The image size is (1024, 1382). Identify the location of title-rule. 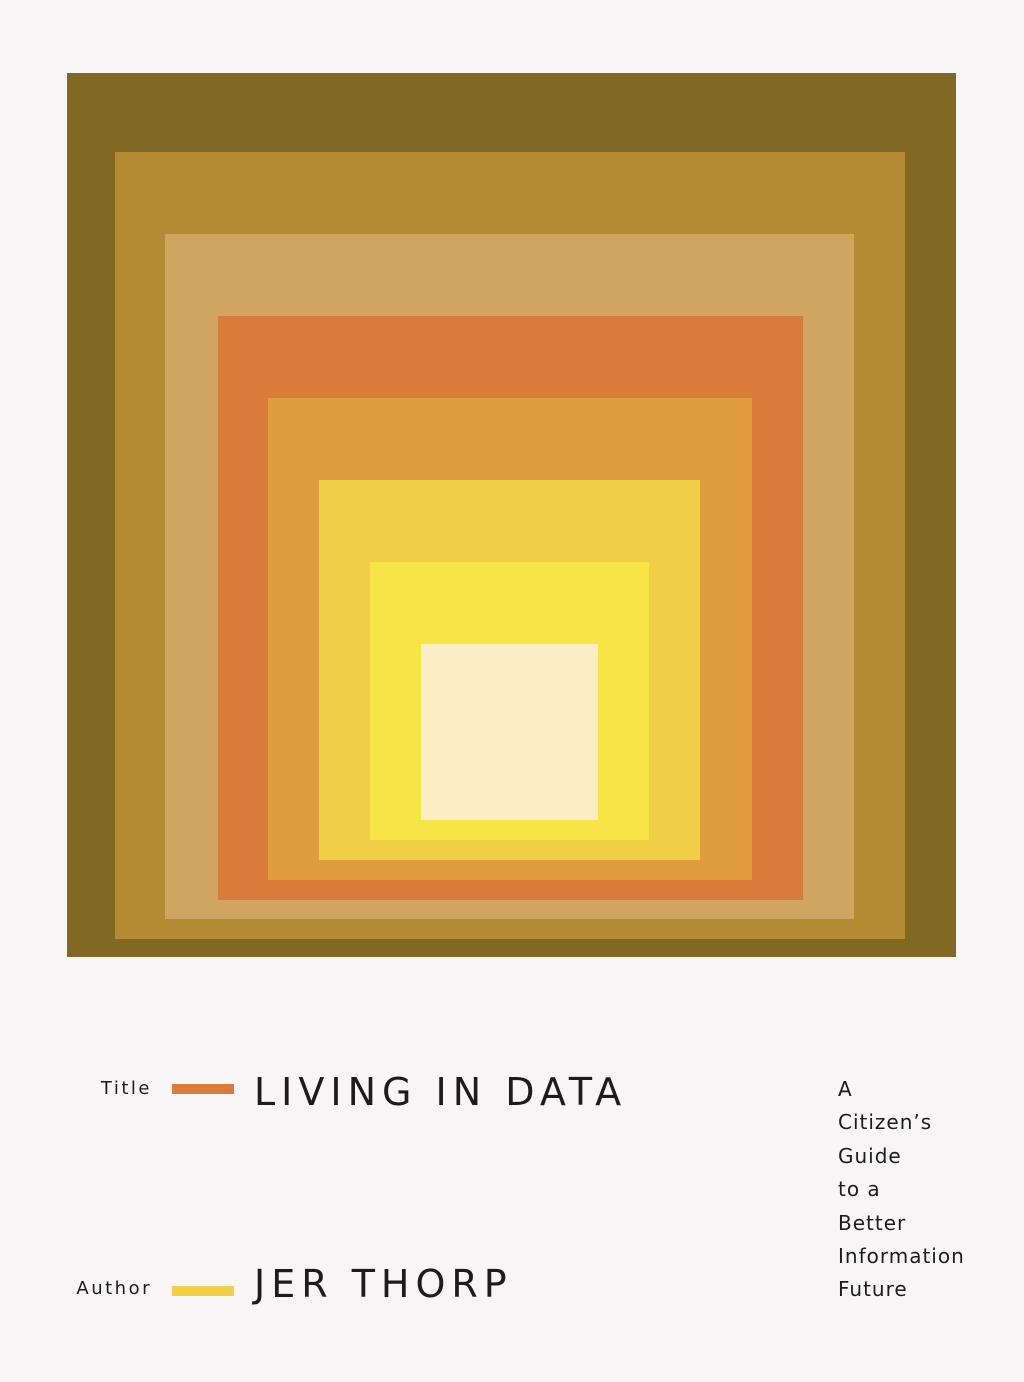
(203, 1089).